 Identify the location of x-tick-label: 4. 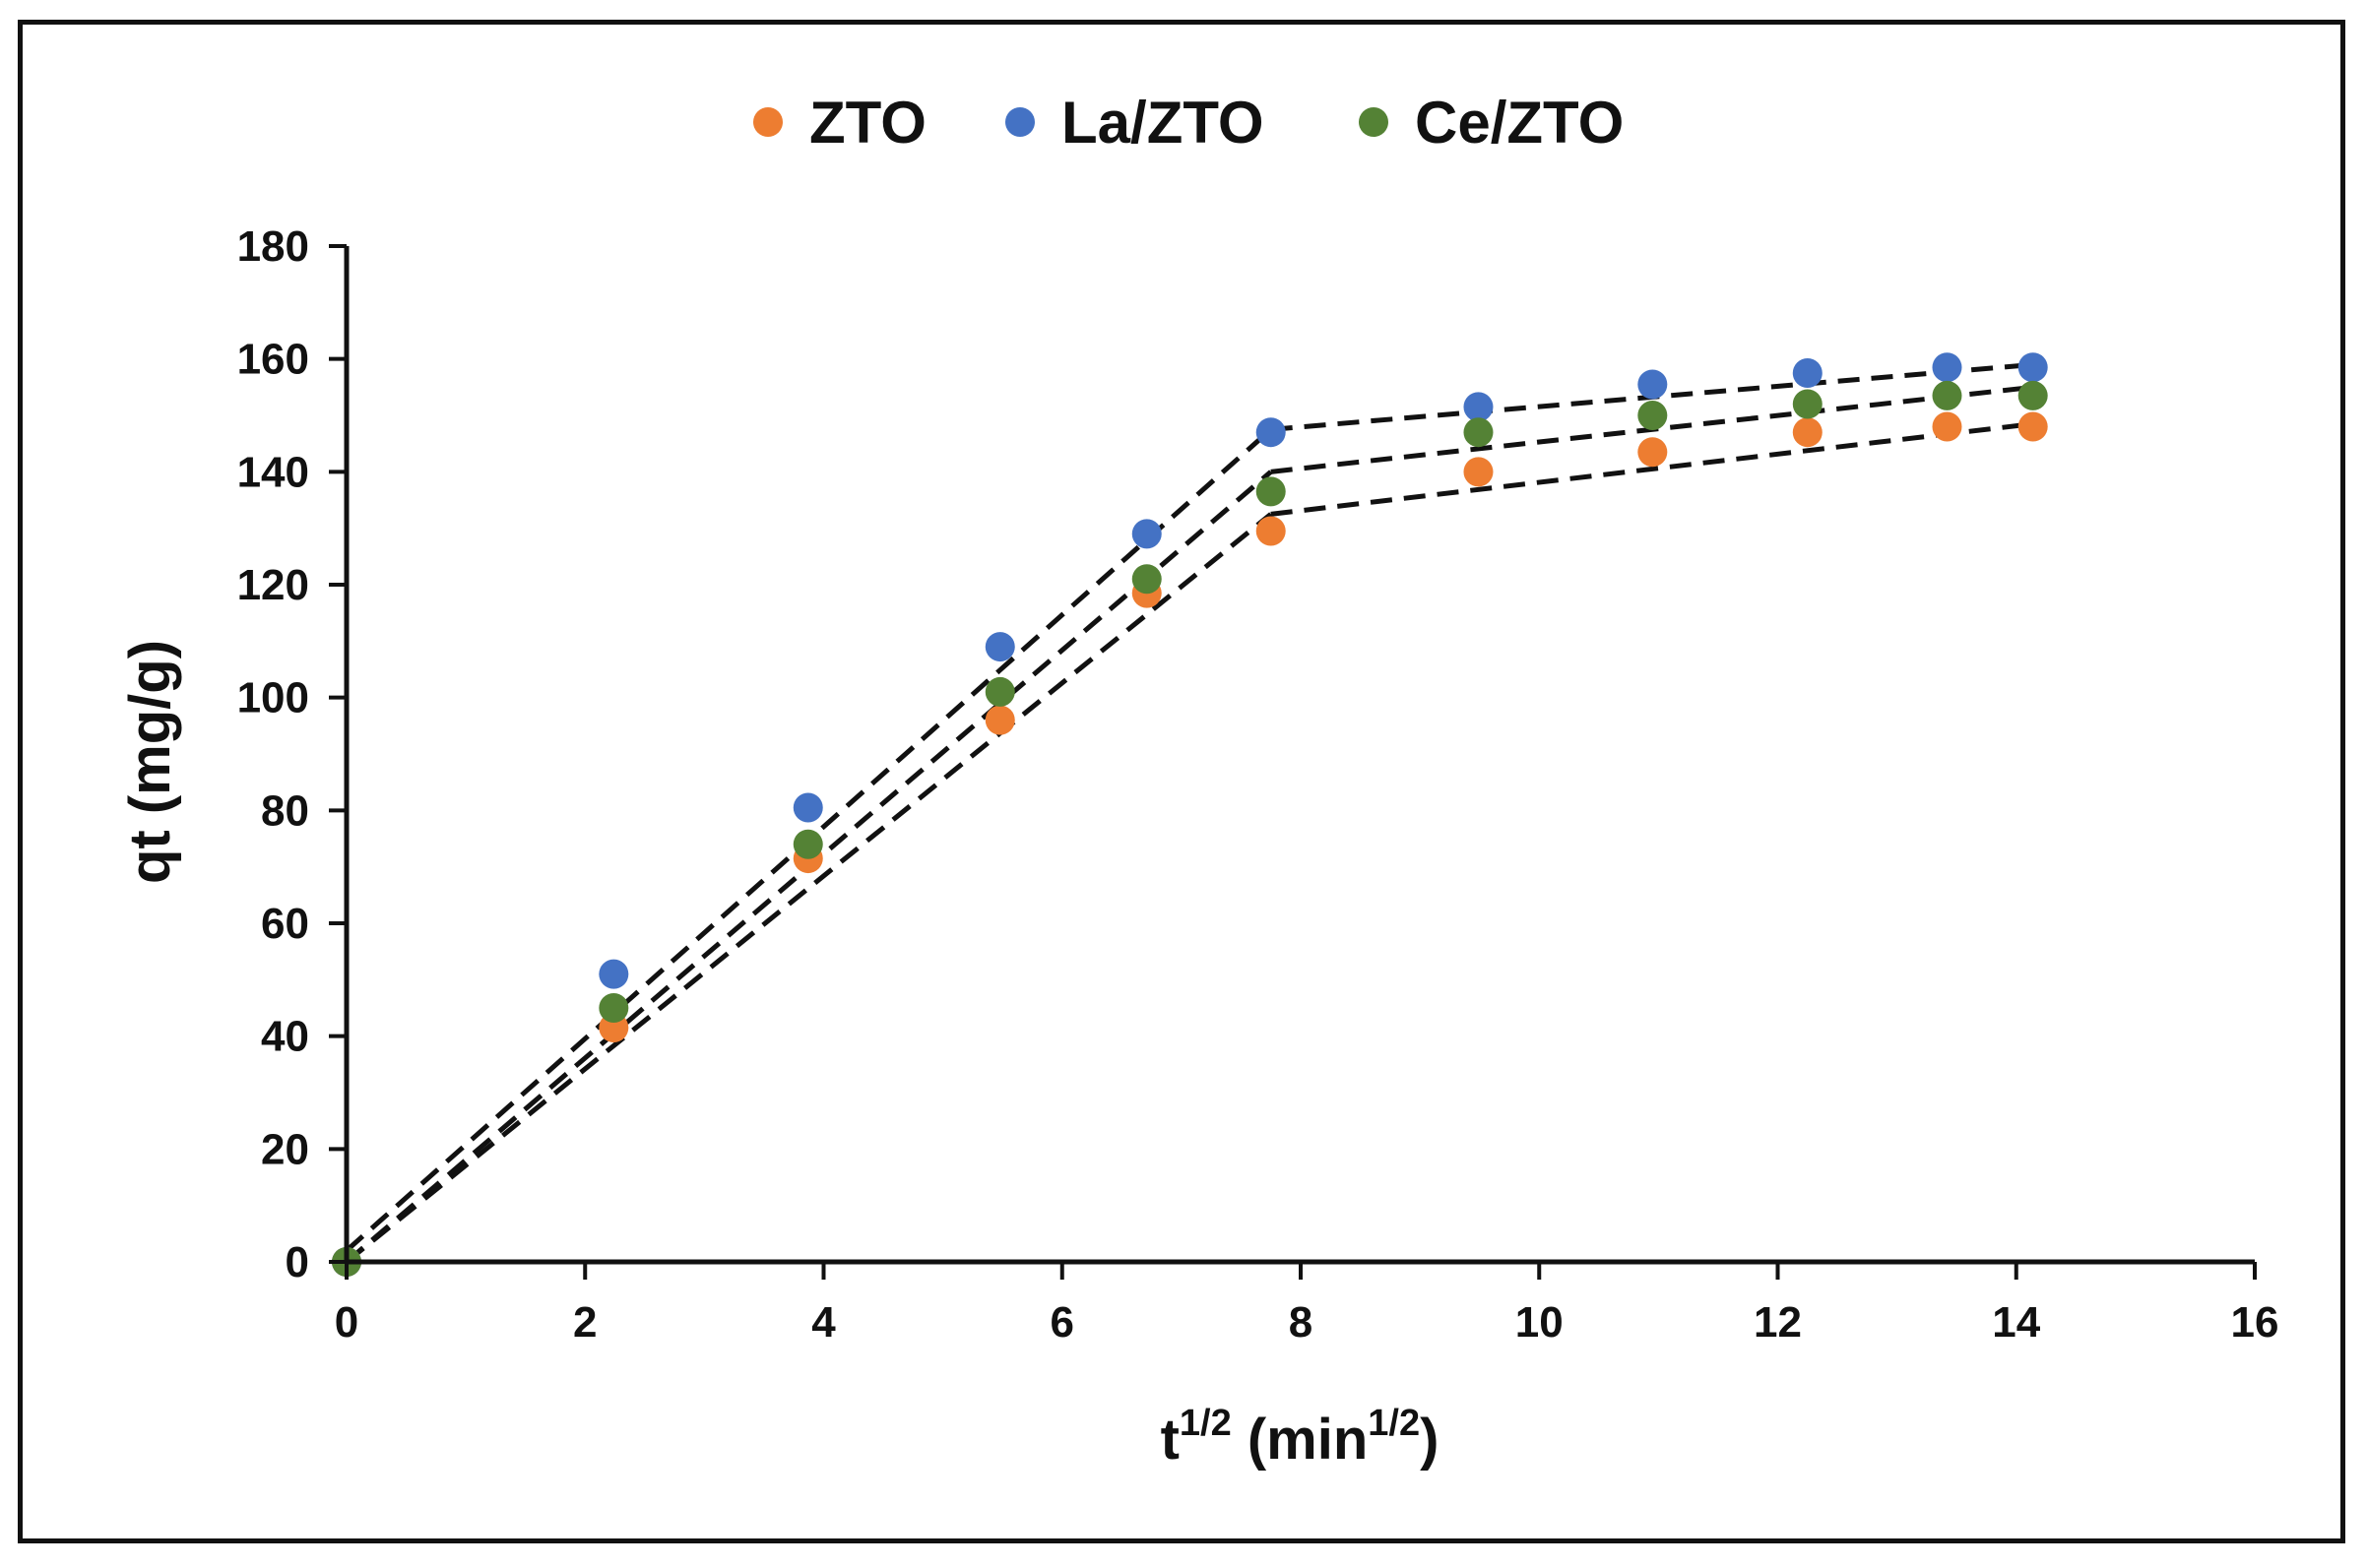
(824, 1322).